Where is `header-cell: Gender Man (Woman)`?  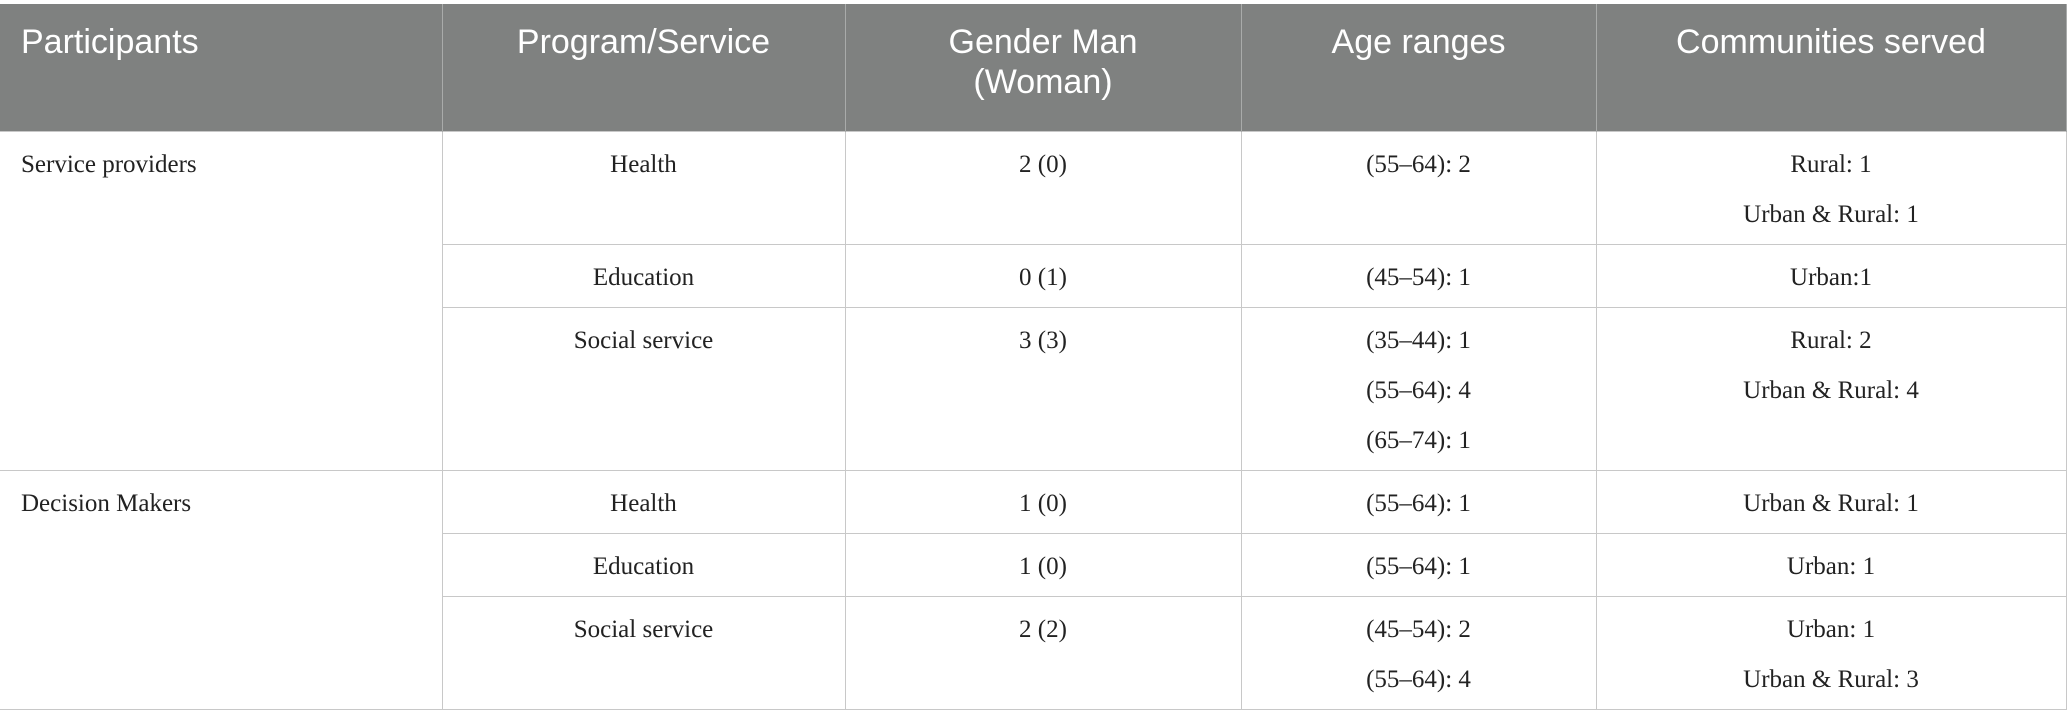 header-cell: Gender Man (Woman) is located at coordinates (1043, 68).